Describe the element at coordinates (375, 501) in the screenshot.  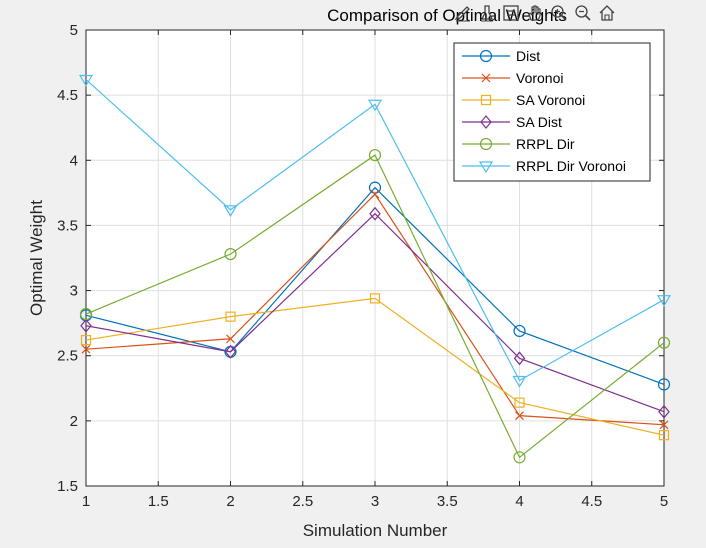
I see `x-tick-label: 3` at that location.